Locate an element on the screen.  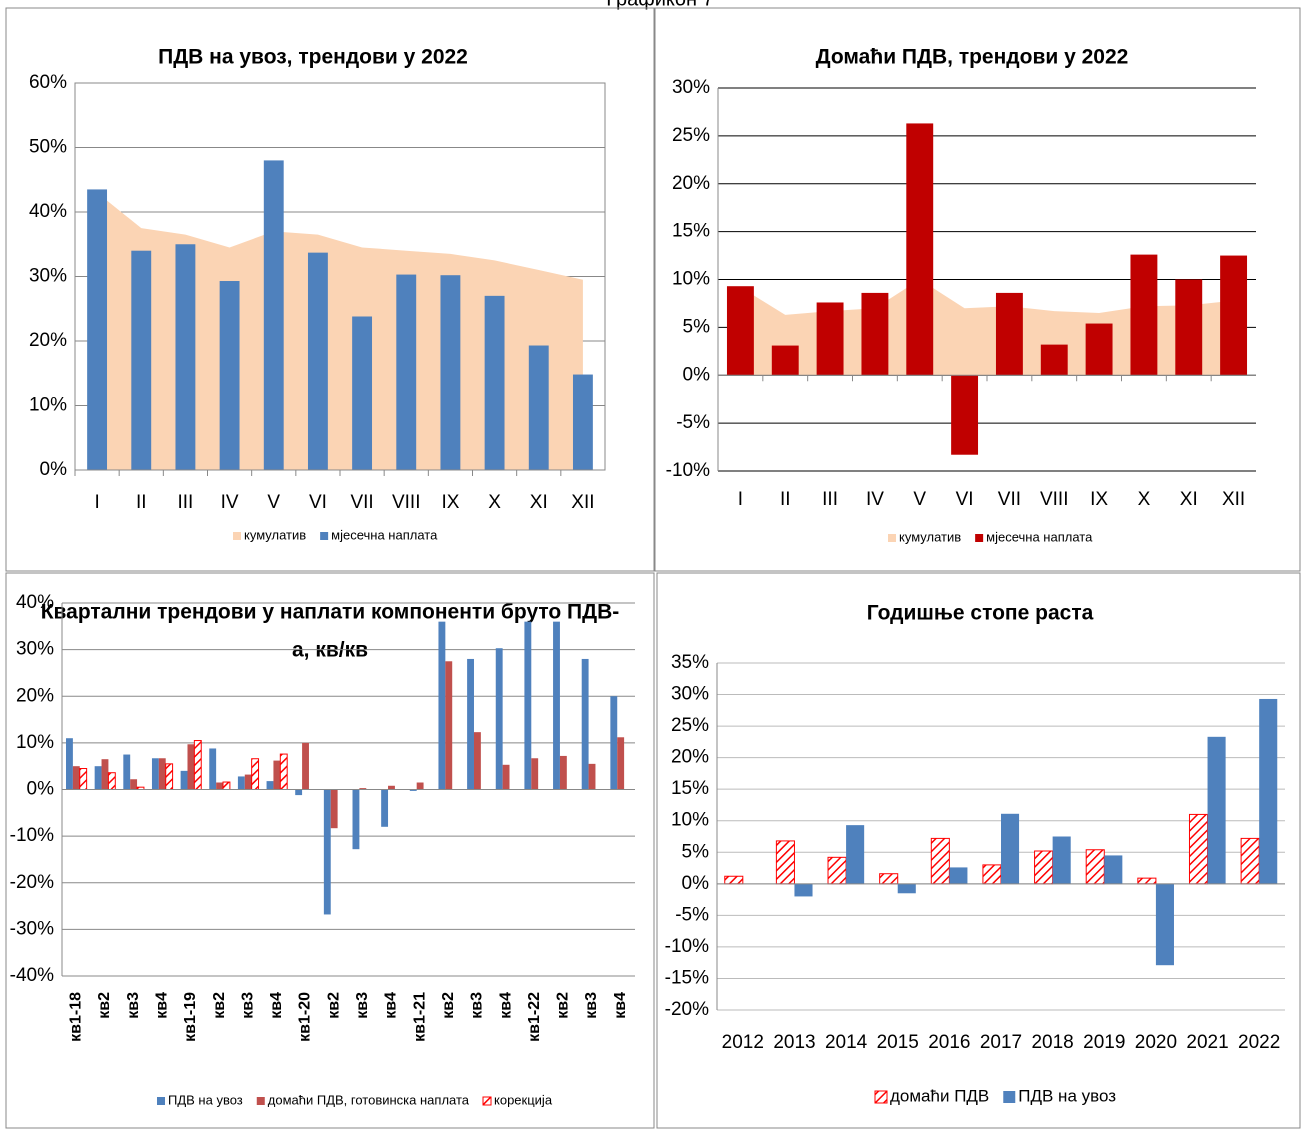
x-tick-label: 2014 is located at coordinates (846, 1042).